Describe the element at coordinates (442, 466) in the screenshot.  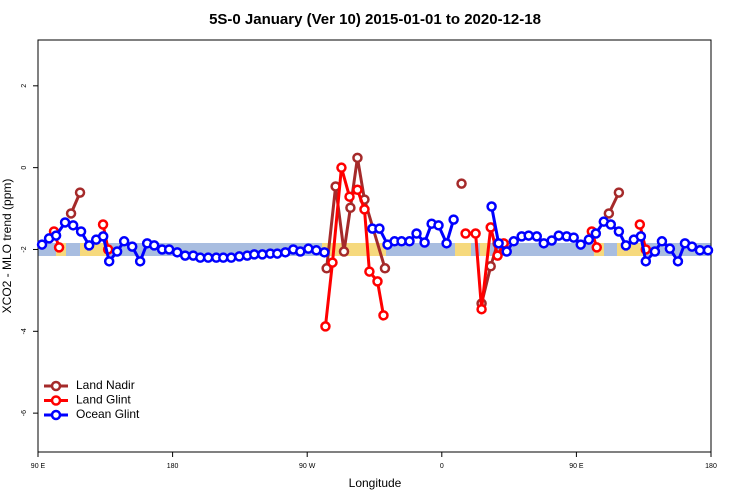
I see `x-tick-label: 0` at that location.